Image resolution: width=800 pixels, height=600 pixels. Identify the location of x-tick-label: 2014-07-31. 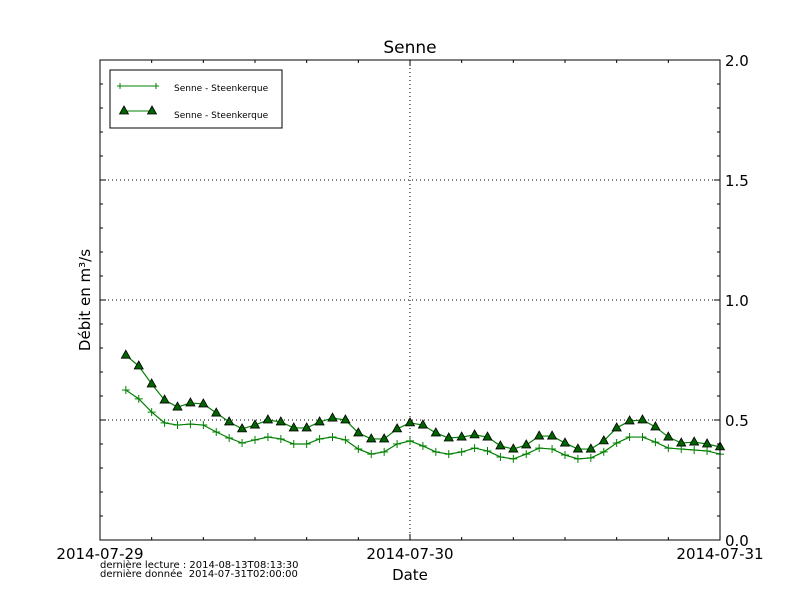
(719, 554).